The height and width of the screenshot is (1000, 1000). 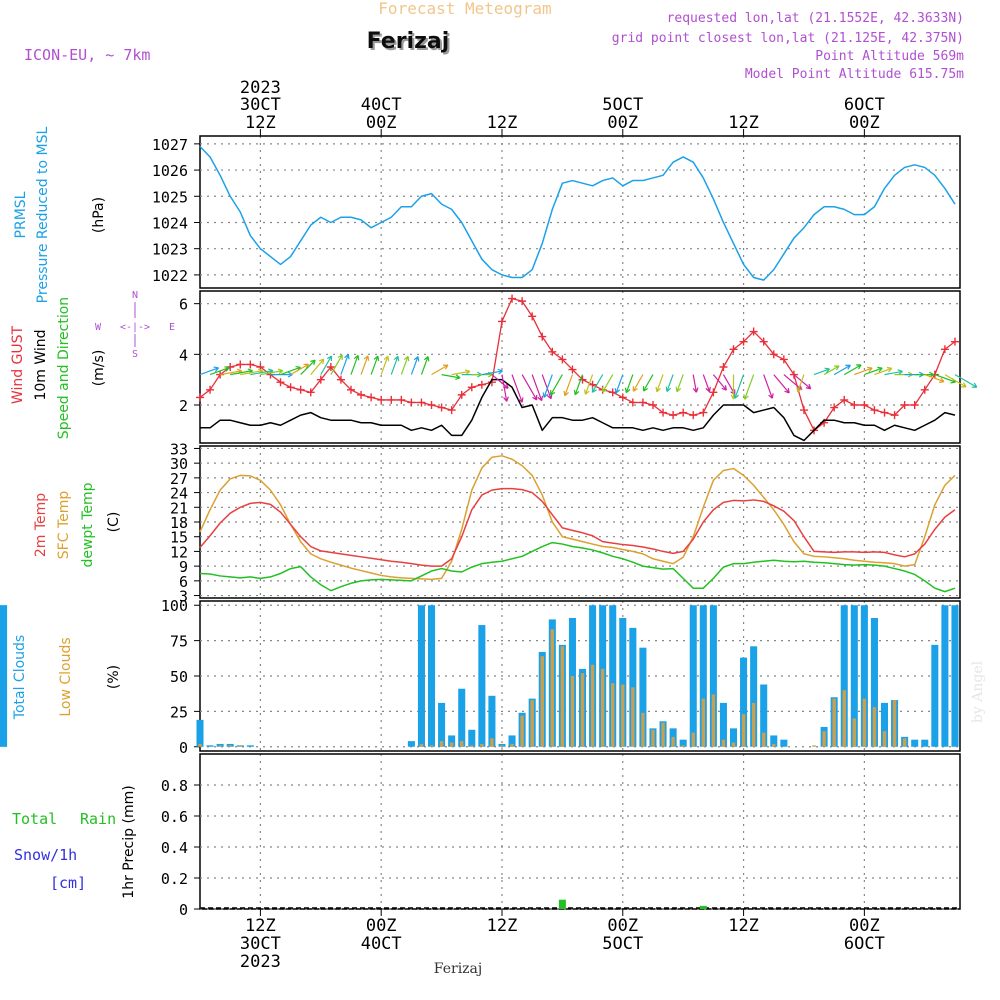 What do you see at coordinates (260, 926) in the screenshot?
I see `bottom-label-time: 12Z` at bounding box center [260, 926].